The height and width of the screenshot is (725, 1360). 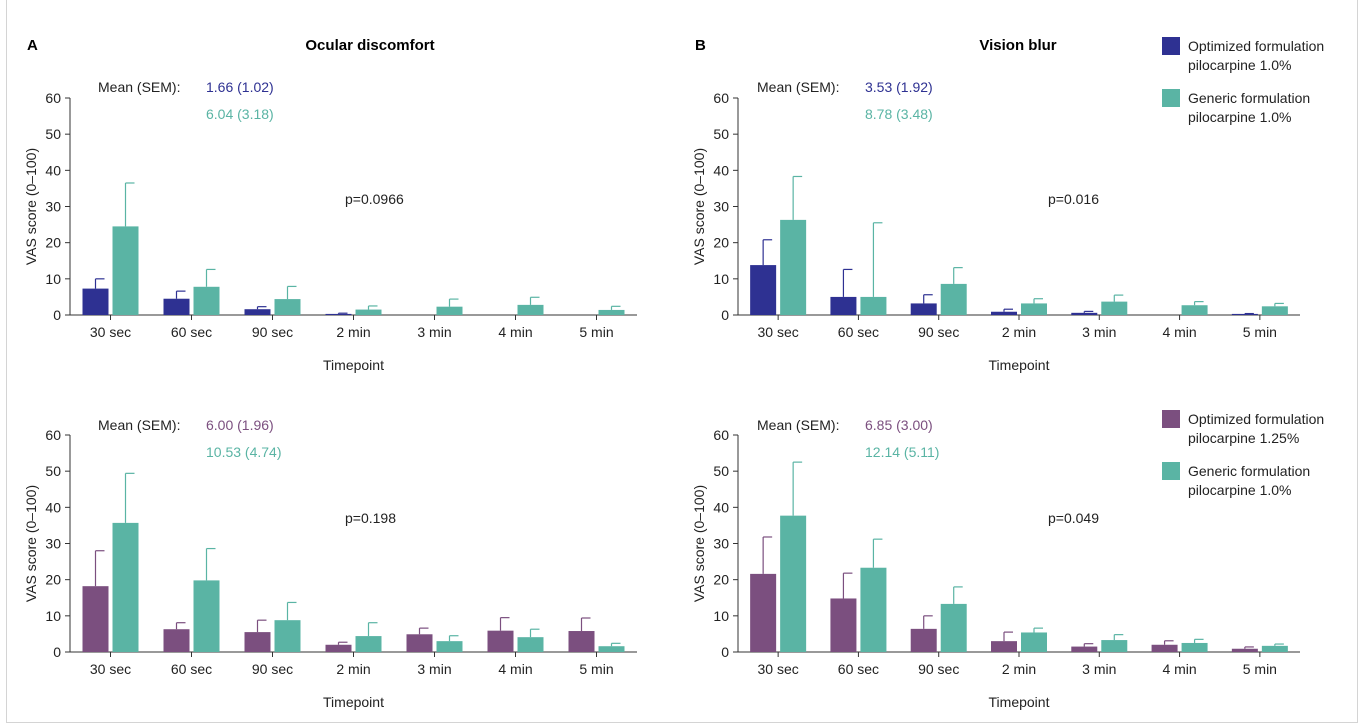 I want to click on c0-x-tick-label: 60 sec, so click(x=191, y=332).